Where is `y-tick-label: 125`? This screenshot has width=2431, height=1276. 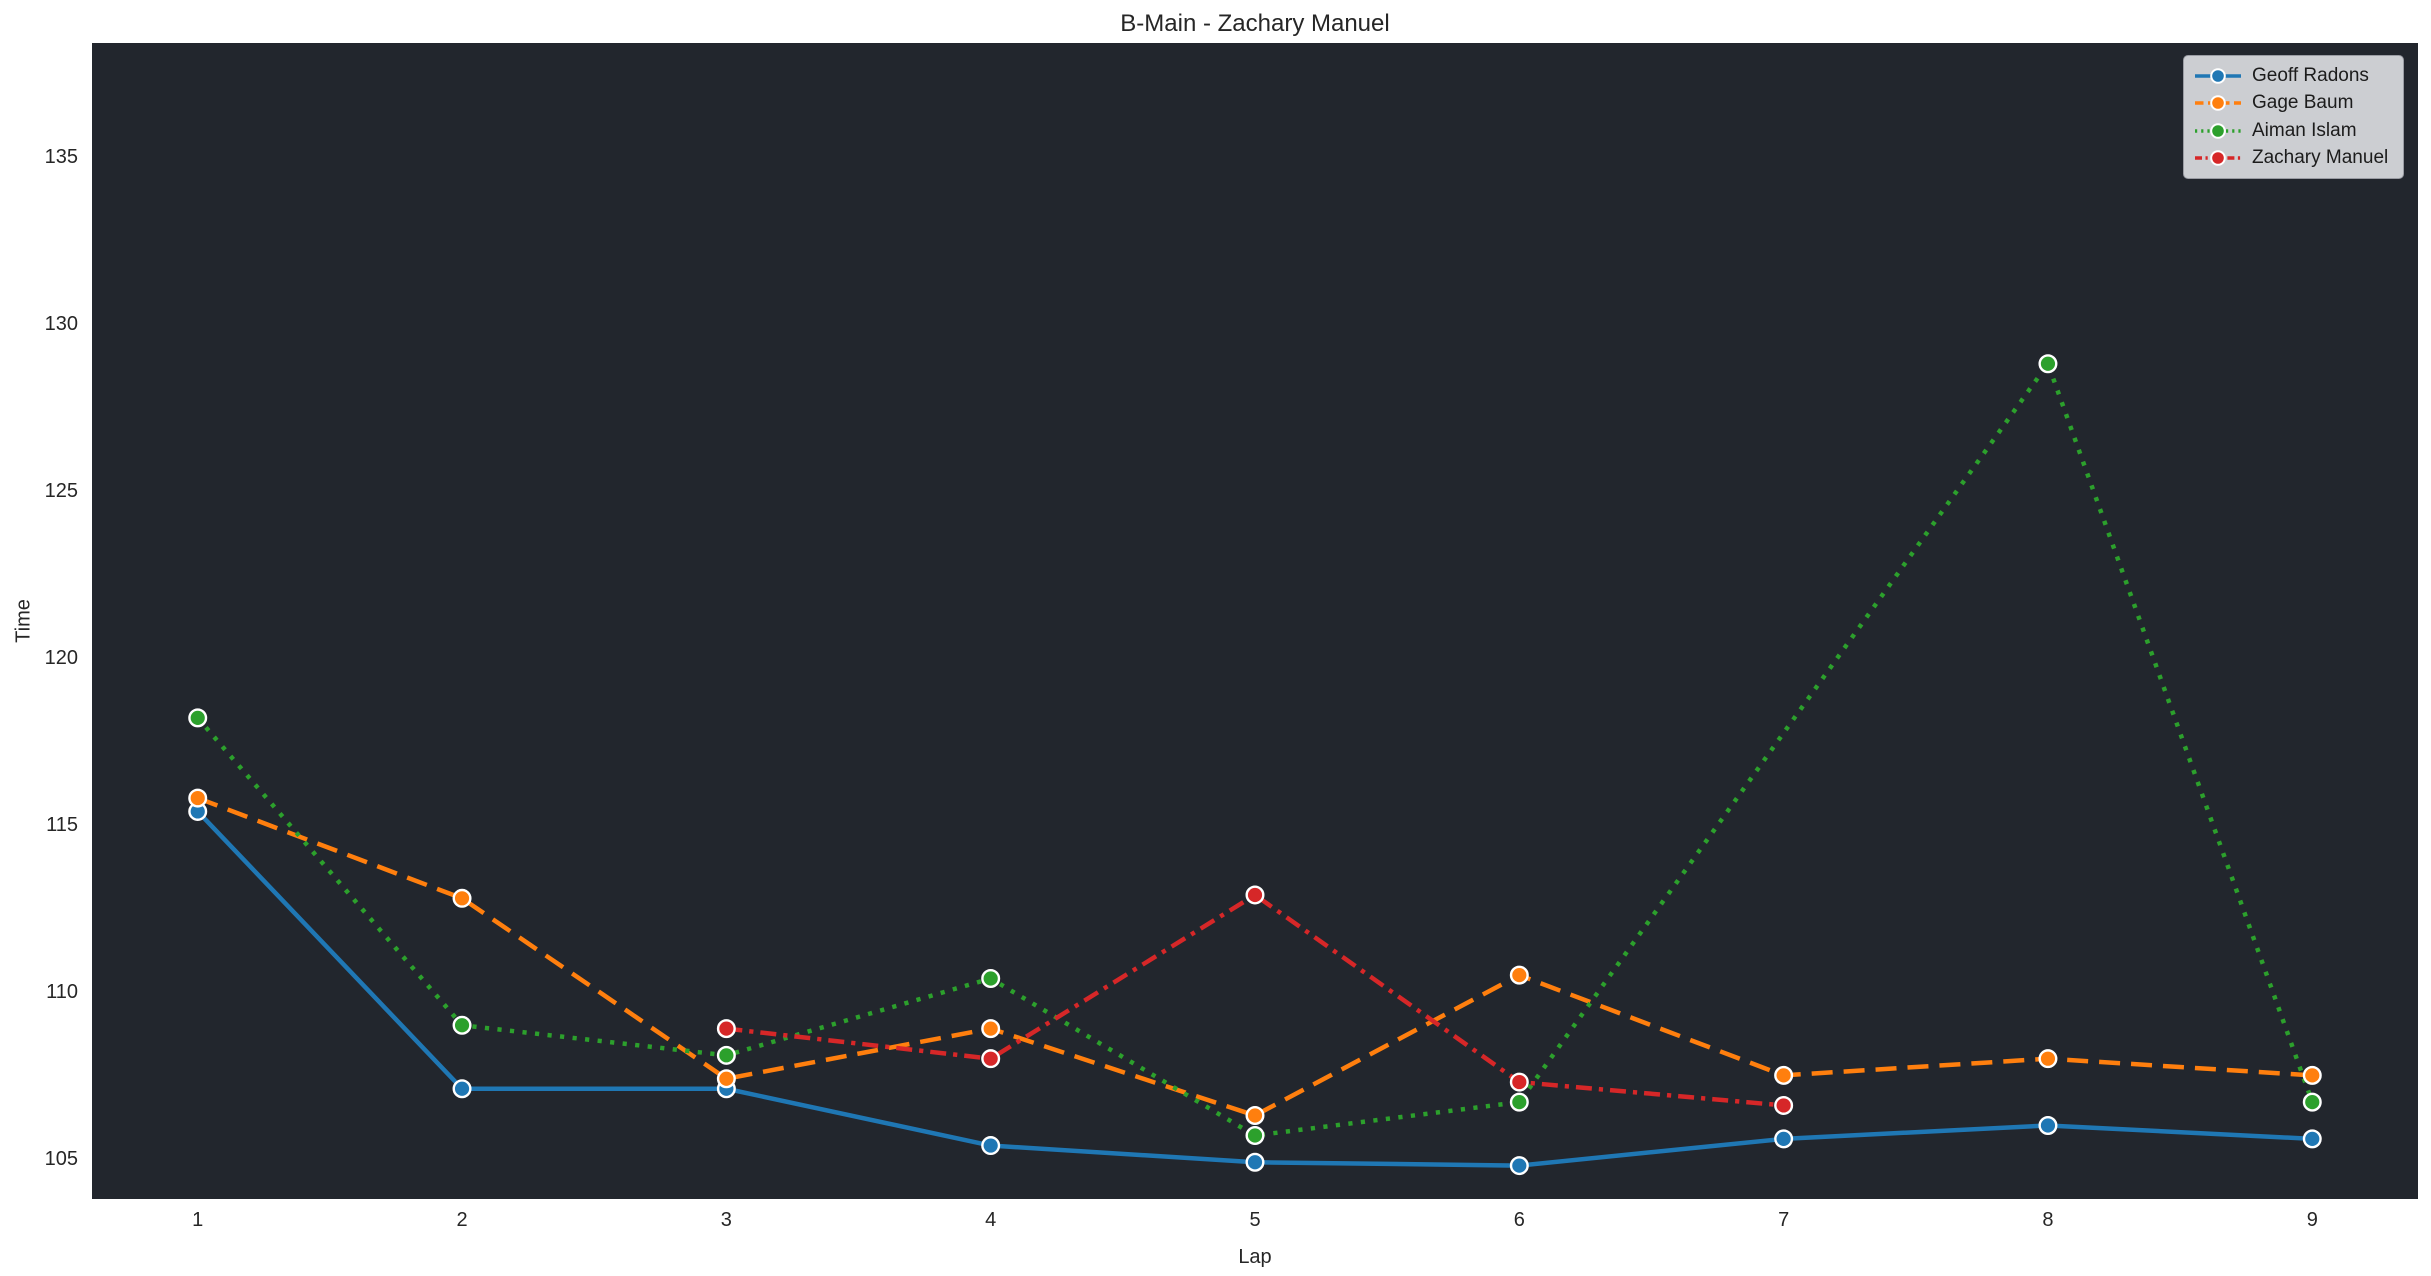 y-tick-label: 125 is located at coordinates (61, 490).